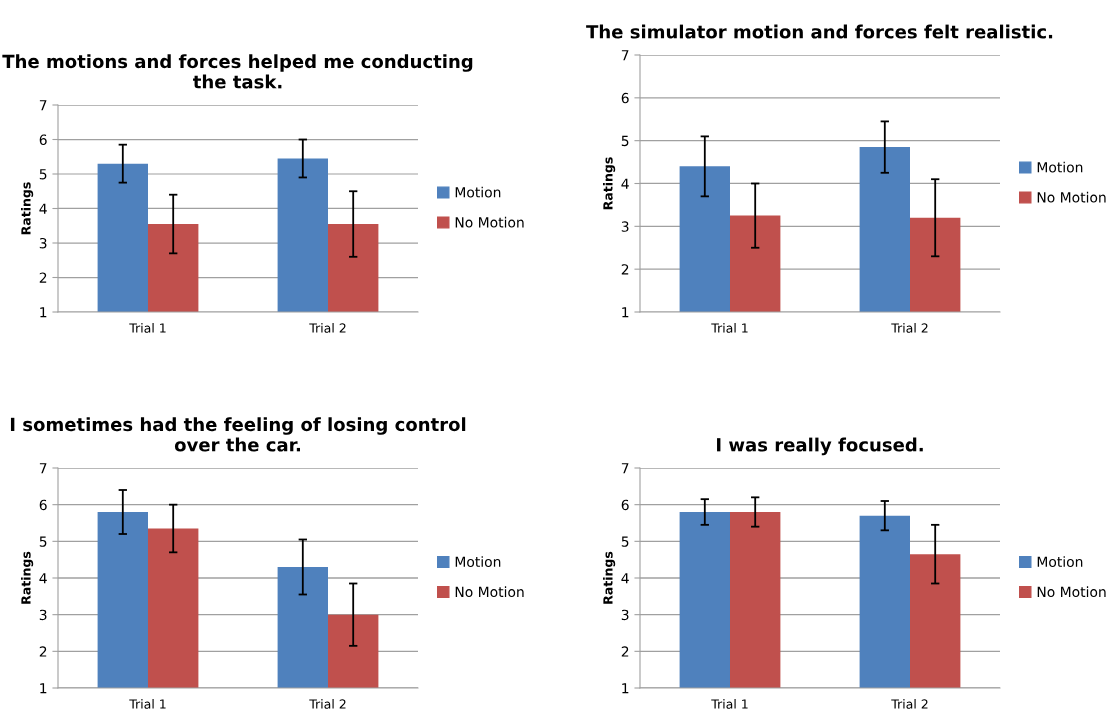  I want to click on chart-title: I sometimes had the feeling of losing control over the car., so click(238, 434).